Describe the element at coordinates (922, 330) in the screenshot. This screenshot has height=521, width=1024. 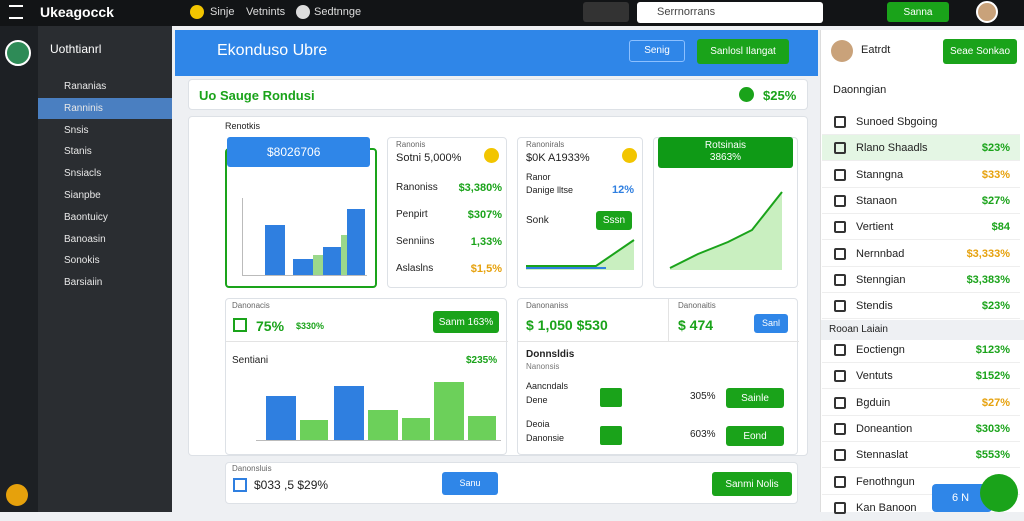
I see `panel-section: Rooan Laiain` at that location.